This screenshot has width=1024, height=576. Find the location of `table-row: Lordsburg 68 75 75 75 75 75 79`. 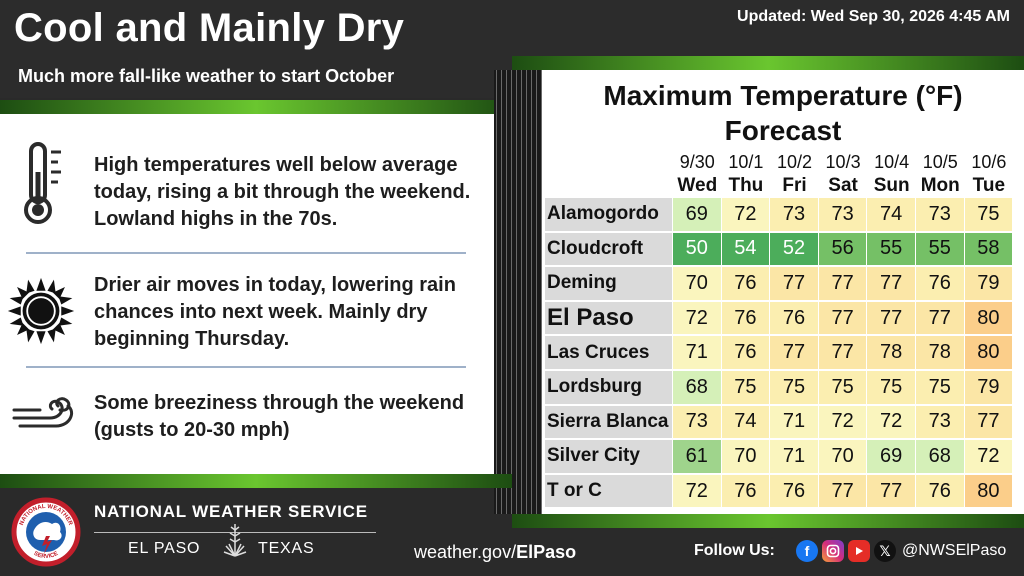

table-row: Lordsburg 68 75 75 75 75 75 79 is located at coordinates (779, 388).